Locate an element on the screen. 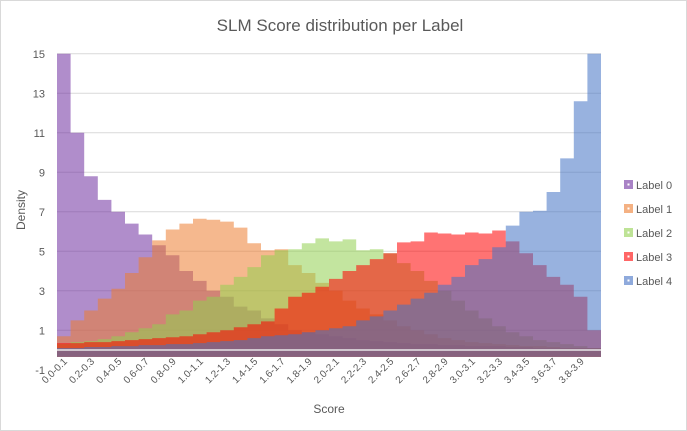 Image resolution: width=687 pixels, height=431 pixels. x-tick-label: 1.4-1.5 is located at coordinates (246, 371).